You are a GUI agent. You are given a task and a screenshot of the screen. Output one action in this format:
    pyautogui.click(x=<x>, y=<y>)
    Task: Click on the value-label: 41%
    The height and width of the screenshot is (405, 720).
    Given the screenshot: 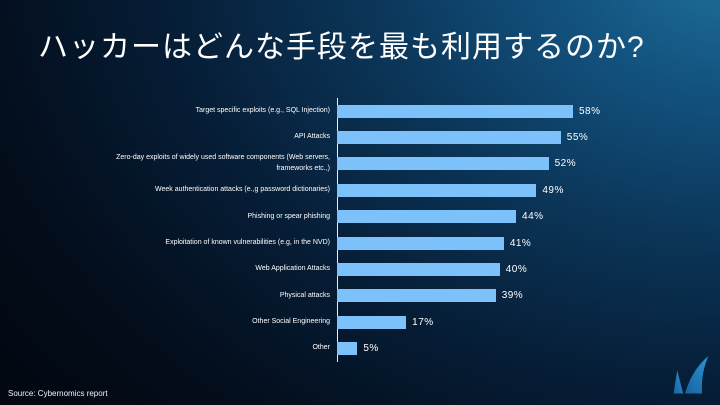 What is the action you would take?
    pyautogui.click(x=520, y=243)
    